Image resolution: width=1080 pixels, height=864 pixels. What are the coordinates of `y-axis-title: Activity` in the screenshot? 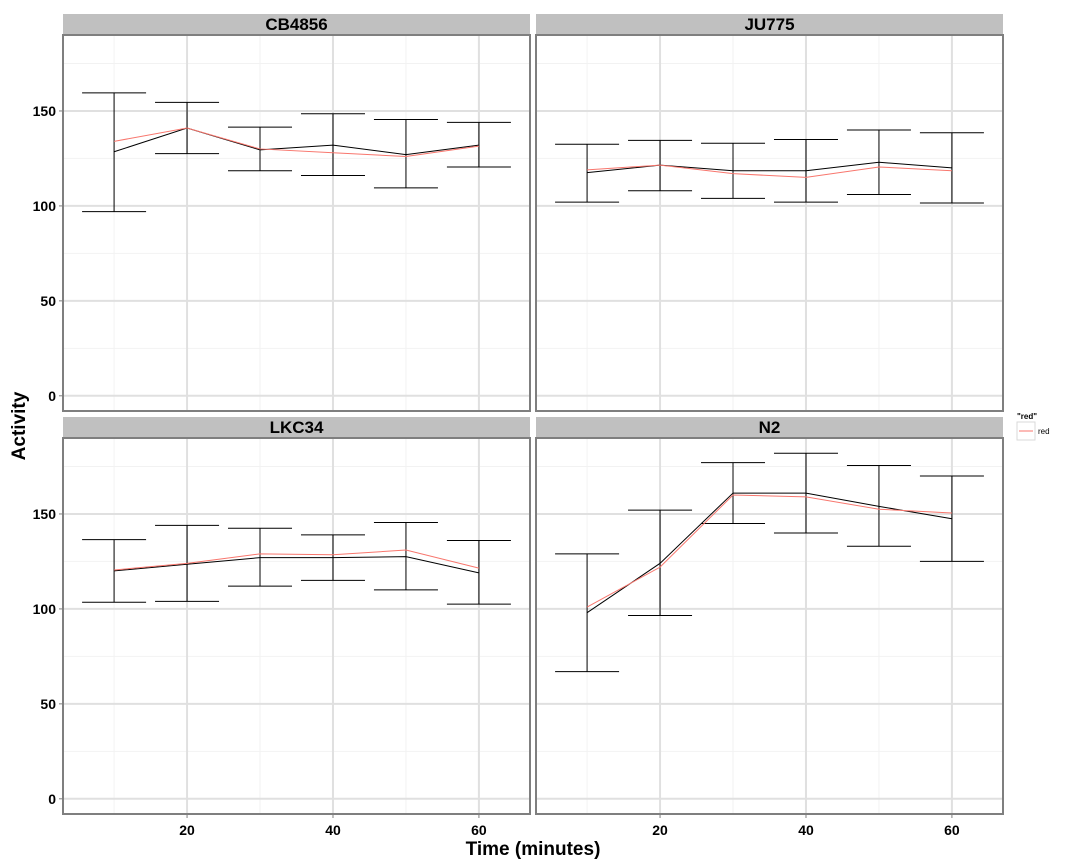 It's located at (19, 425).